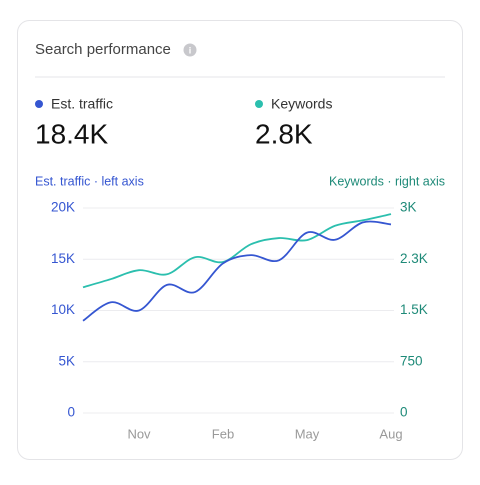  I want to click on x-tick-label: May, so click(307, 433).